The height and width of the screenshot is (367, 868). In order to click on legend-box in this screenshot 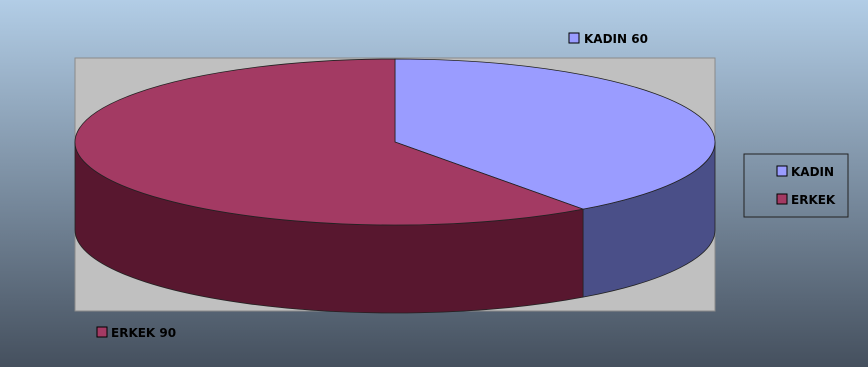, I will do `click(796, 185)`.